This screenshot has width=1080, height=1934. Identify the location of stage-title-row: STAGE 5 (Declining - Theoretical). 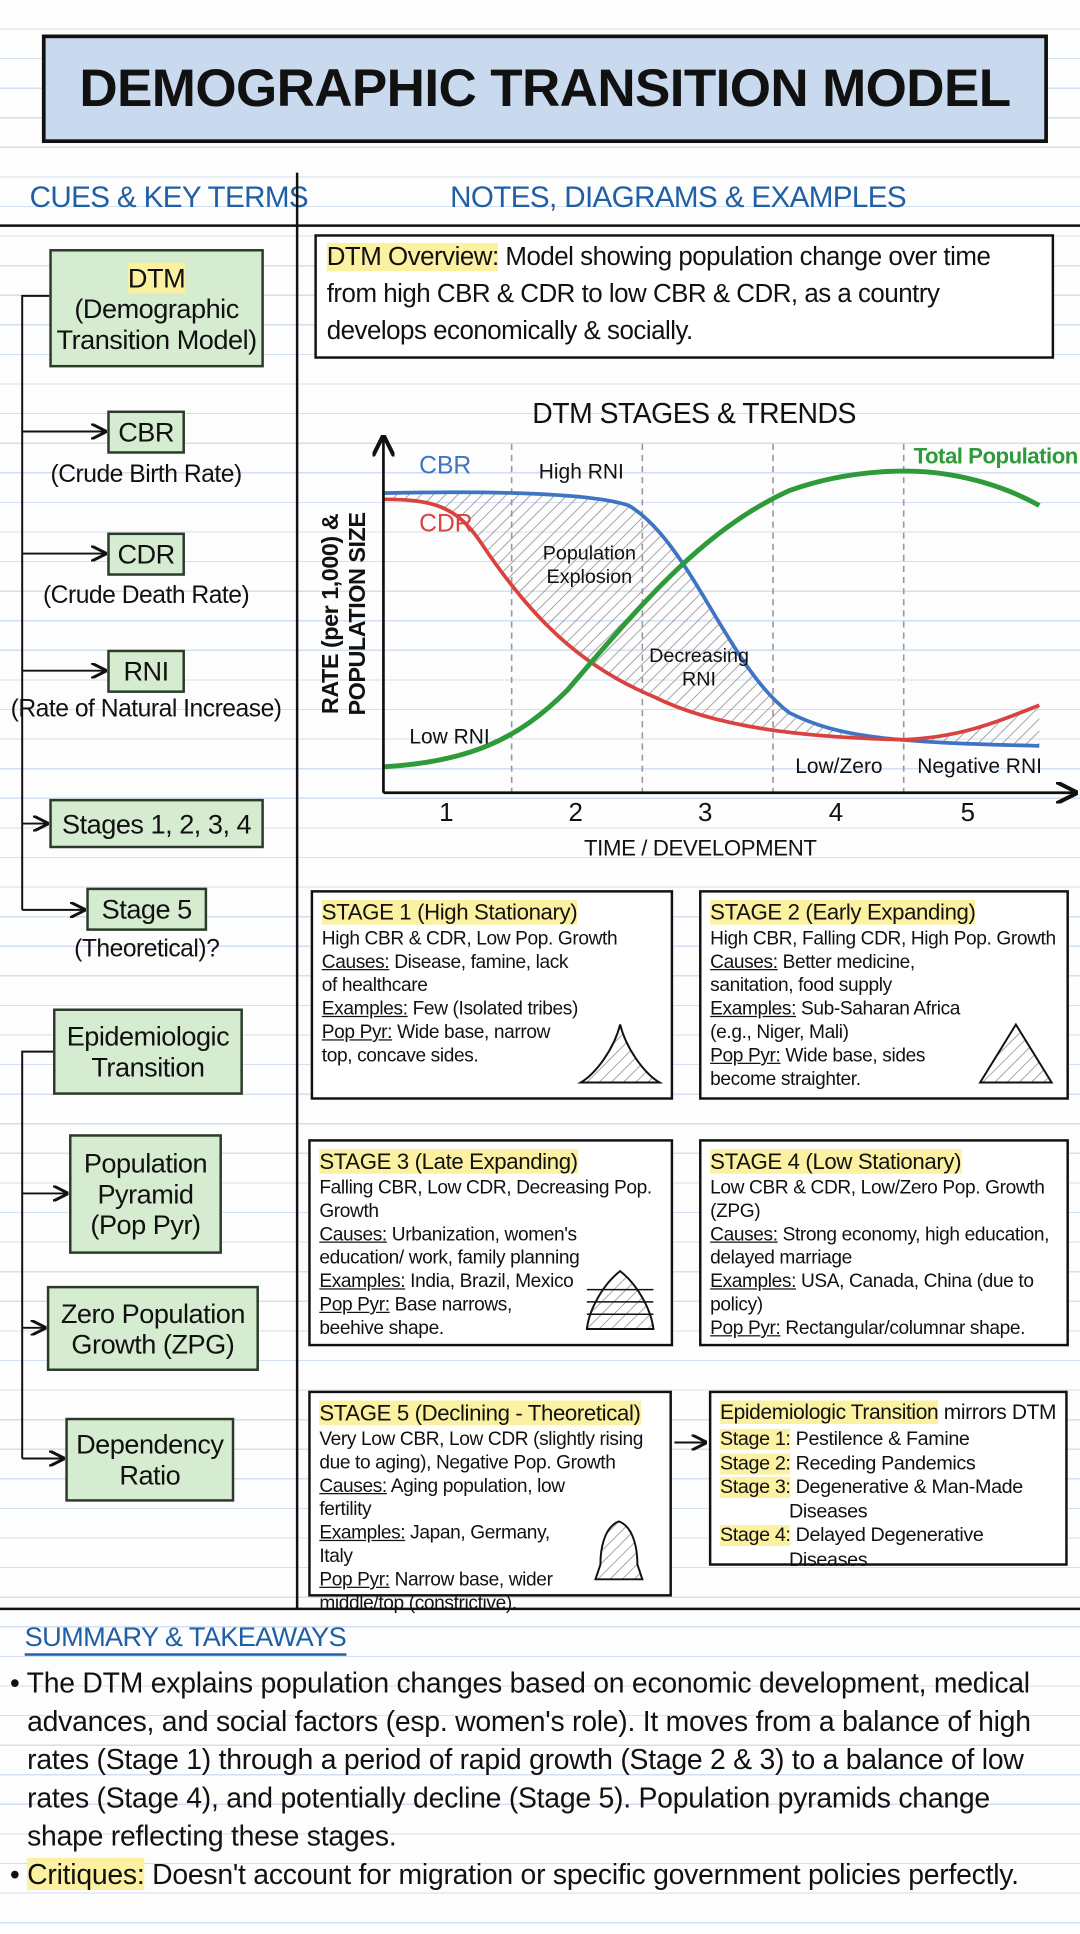
(490, 1413).